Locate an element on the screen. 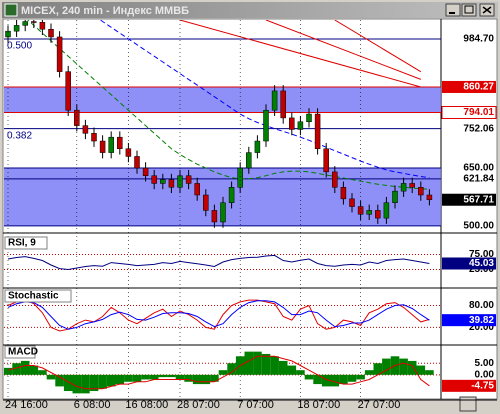  x-tick-label: 7 07:00 is located at coordinates (255, 405).